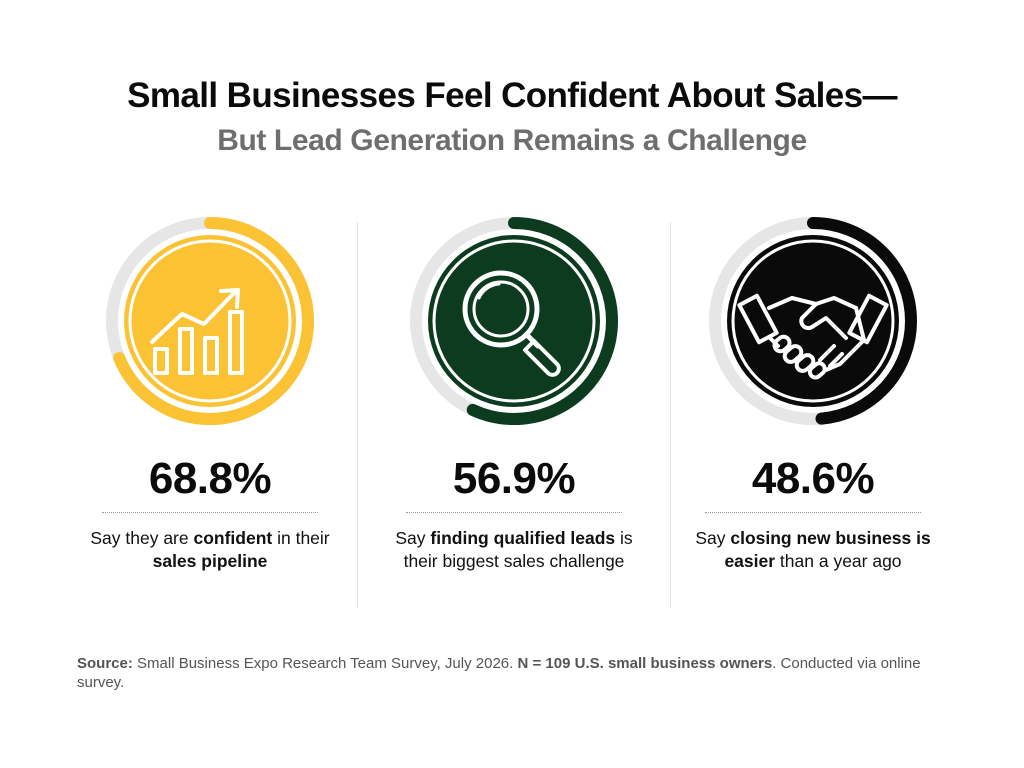 This screenshot has height=768, width=1024. I want to click on magnifying-glass-icon, so click(511, 323).